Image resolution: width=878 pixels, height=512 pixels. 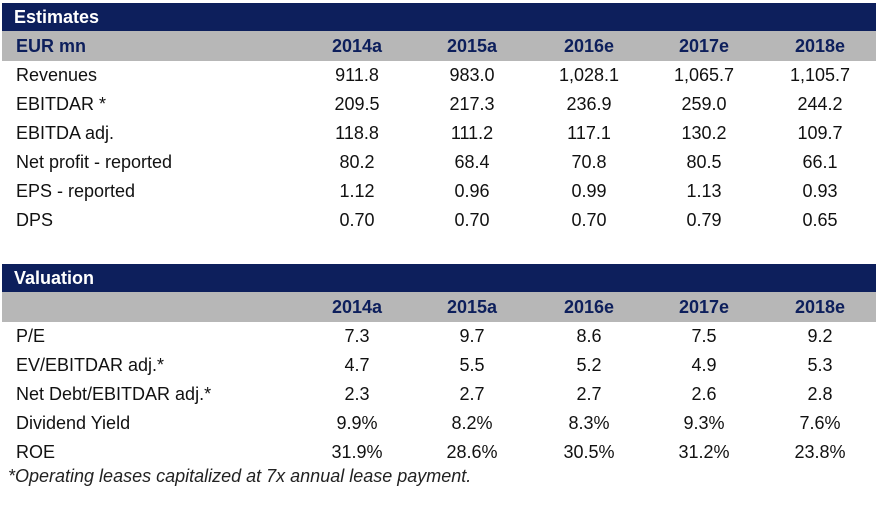 I want to click on estimates-title: Estimates, so click(x=439, y=17).